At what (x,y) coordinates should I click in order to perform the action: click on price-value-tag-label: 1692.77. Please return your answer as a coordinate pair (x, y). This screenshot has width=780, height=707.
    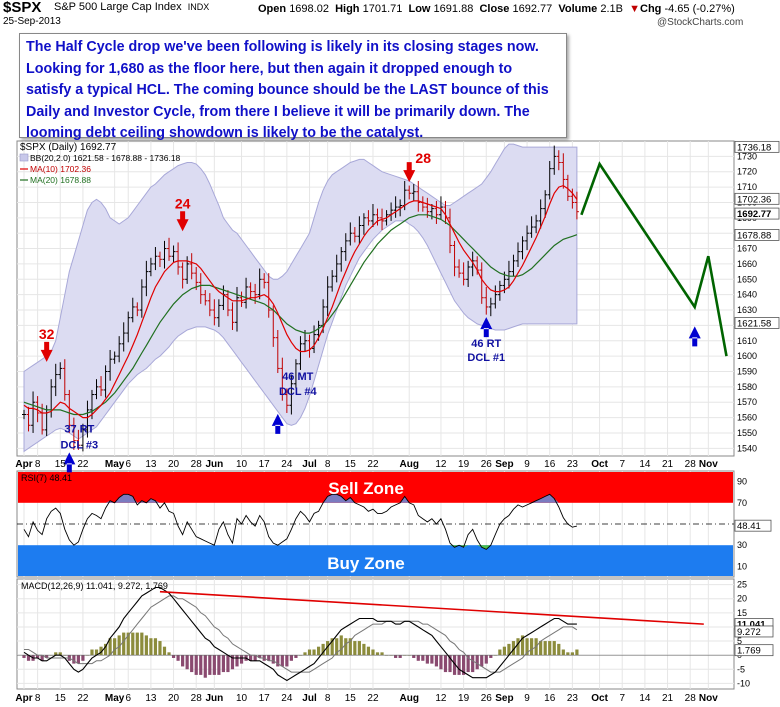
    Looking at the image, I should click on (754, 214).